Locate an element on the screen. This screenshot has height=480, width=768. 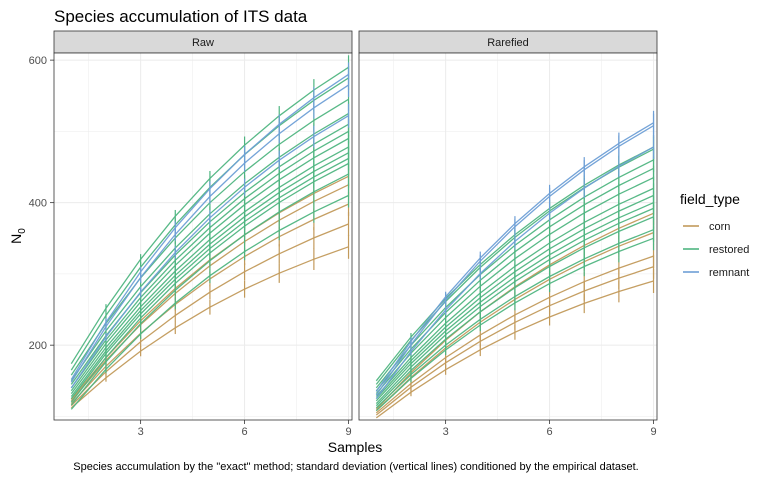
legend-item-corn: corn is located at coordinates (706, 227).